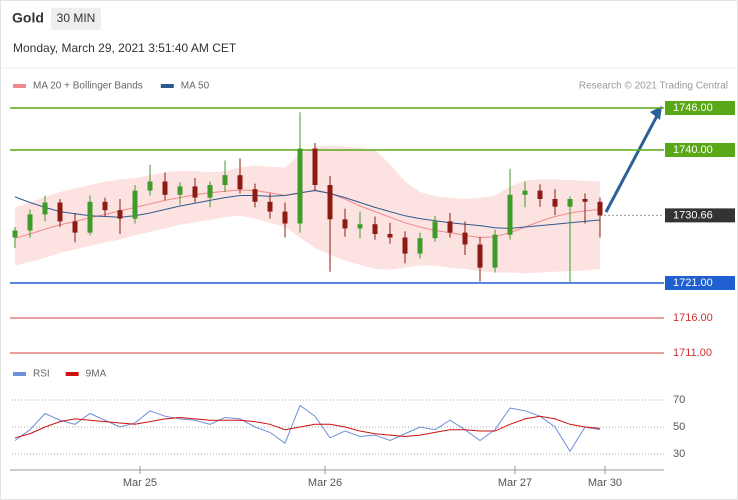 Image resolution: width=738 pixels, height=500 pixels. Describe the element at coordinates (632, 163) in the screenshot. I see `forecast-arrow` at that location.